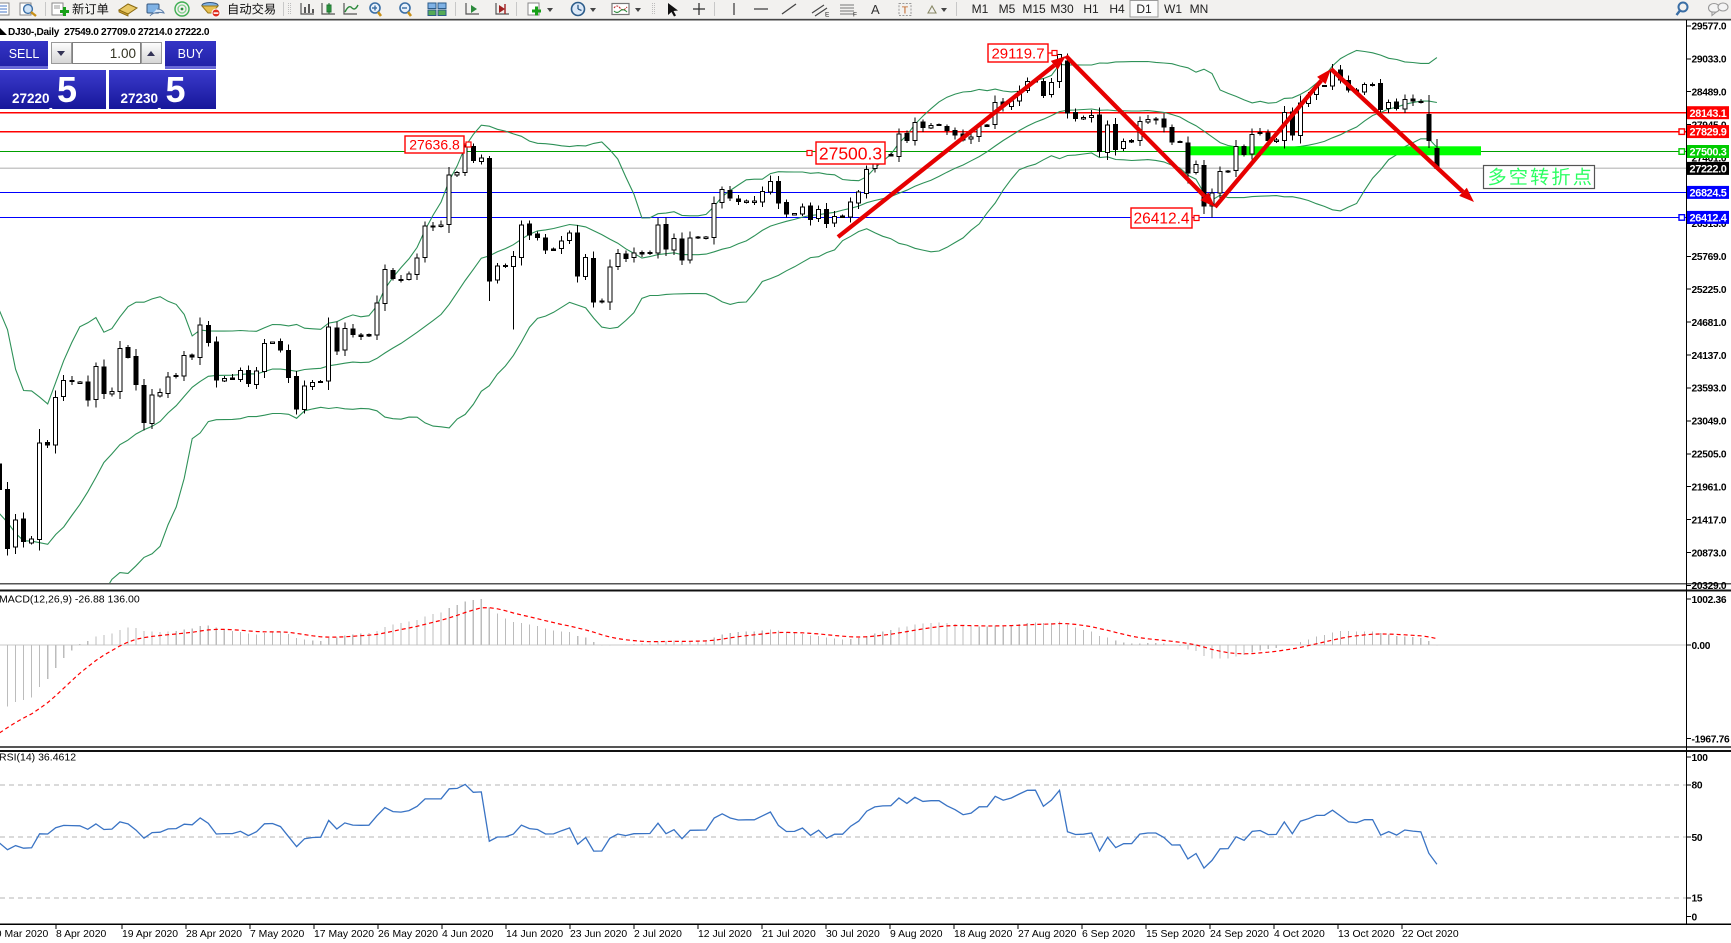  What do you see at coordinates (1697, 899) in the screenshot?
I see `svg-text: 15` at bounding box center [1697, 899].